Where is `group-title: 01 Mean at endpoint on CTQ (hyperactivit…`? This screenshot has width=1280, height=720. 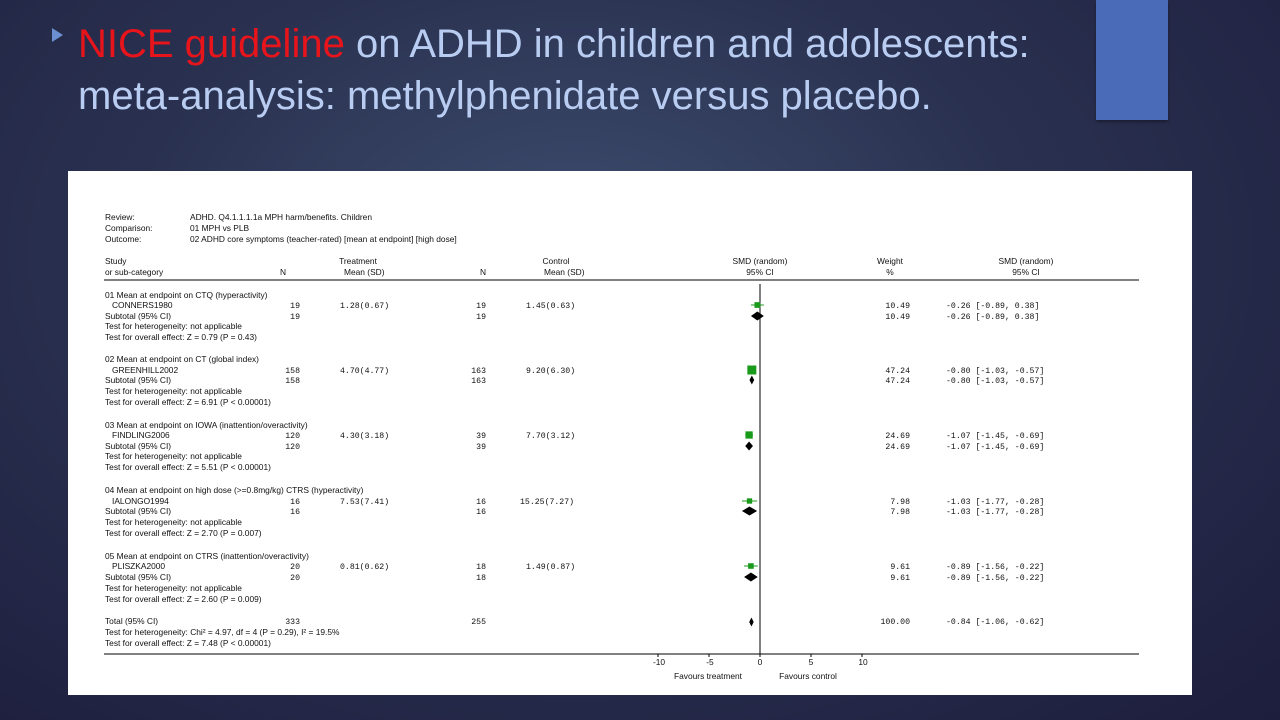
group-title: 01 Mean at endpoint on CTQ (hyperactivit… is located at coordinates (186, 295).